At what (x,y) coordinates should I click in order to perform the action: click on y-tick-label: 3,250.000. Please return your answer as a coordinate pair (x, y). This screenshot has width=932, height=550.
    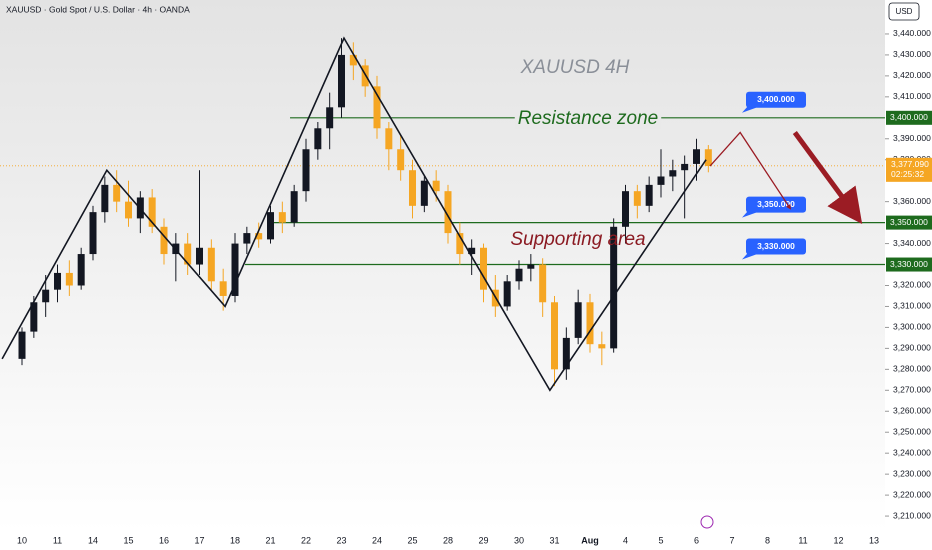
    Looking at the image, I should click on (912, 431).